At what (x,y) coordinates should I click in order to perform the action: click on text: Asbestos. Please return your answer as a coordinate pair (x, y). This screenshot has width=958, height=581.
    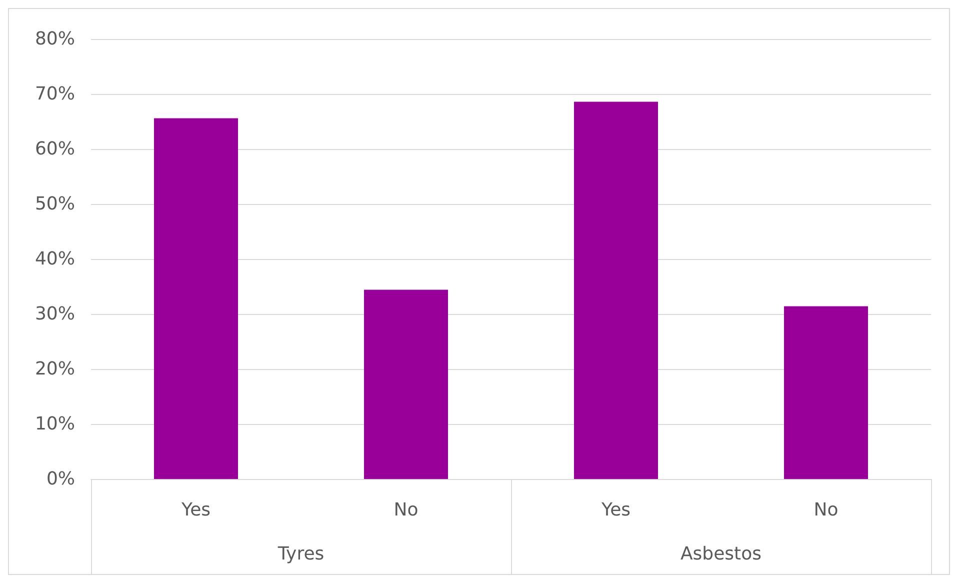
    Looking at the image, I should click on (721, 554).